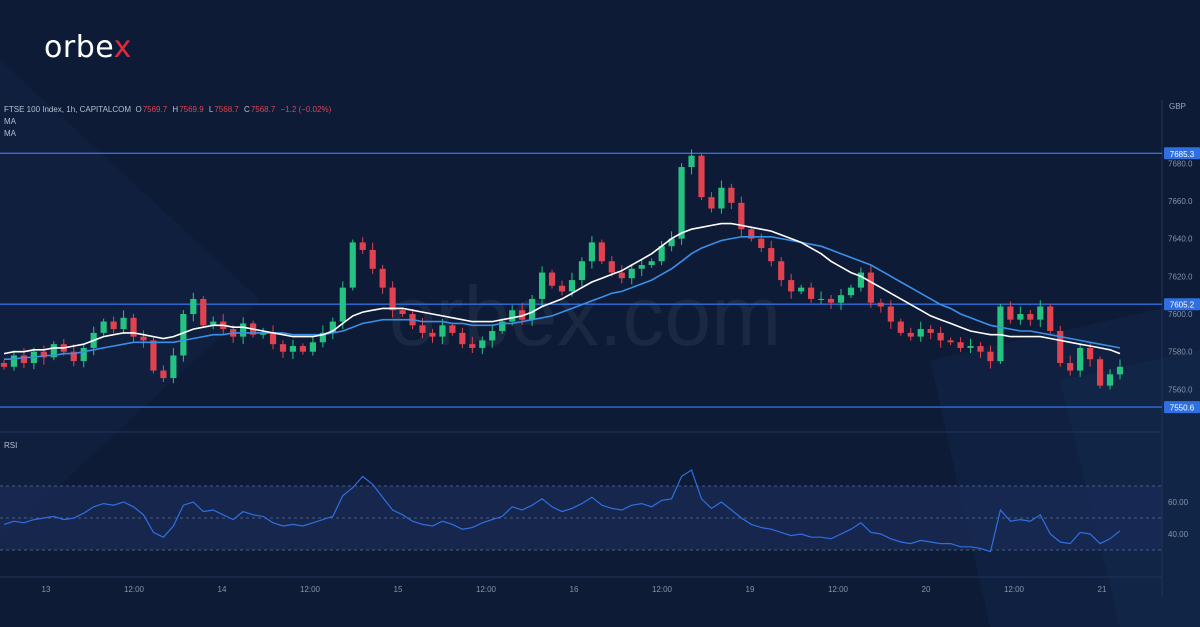 Image resolution: width=1200 pixels, height=627 pixels. I want to click on brand-logo: orbex, so click(88, 47).